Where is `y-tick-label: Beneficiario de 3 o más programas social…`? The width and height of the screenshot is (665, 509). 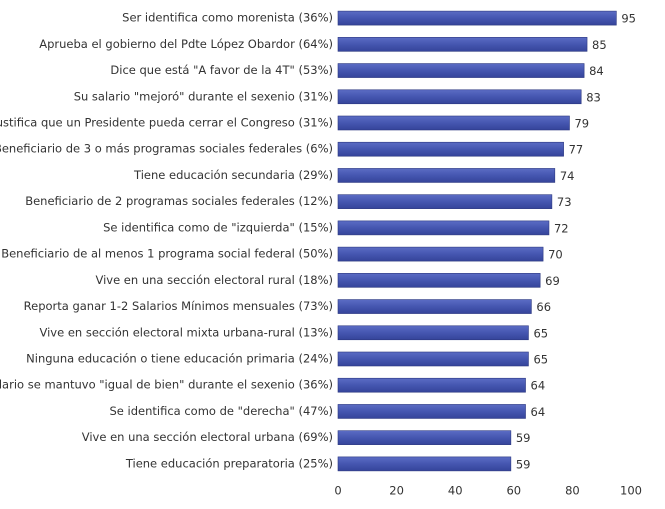 y-tick-label: Beneficiario de 3 o más programas social… is located at coordinates (166, 149).